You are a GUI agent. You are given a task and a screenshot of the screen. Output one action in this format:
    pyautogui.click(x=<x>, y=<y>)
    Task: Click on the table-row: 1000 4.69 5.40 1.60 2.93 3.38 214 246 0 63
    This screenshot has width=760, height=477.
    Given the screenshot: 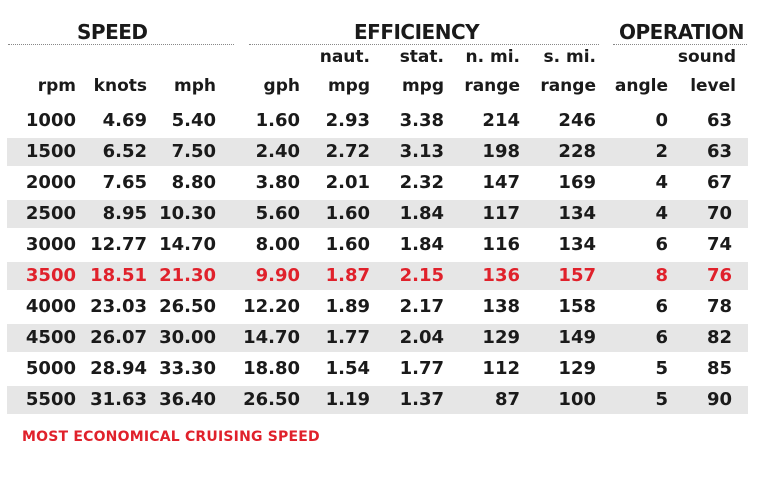 What is the action you would take?
    pyautogui.click(x=377, y=121)
    